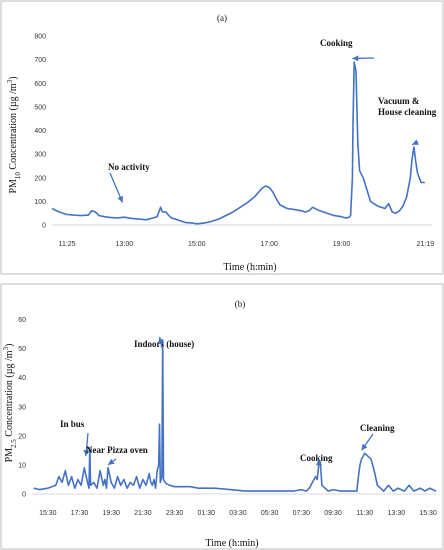 The width and height of the screenshot is (444, 550). I want to click on chart-b-title: (b), so click(240, 304).